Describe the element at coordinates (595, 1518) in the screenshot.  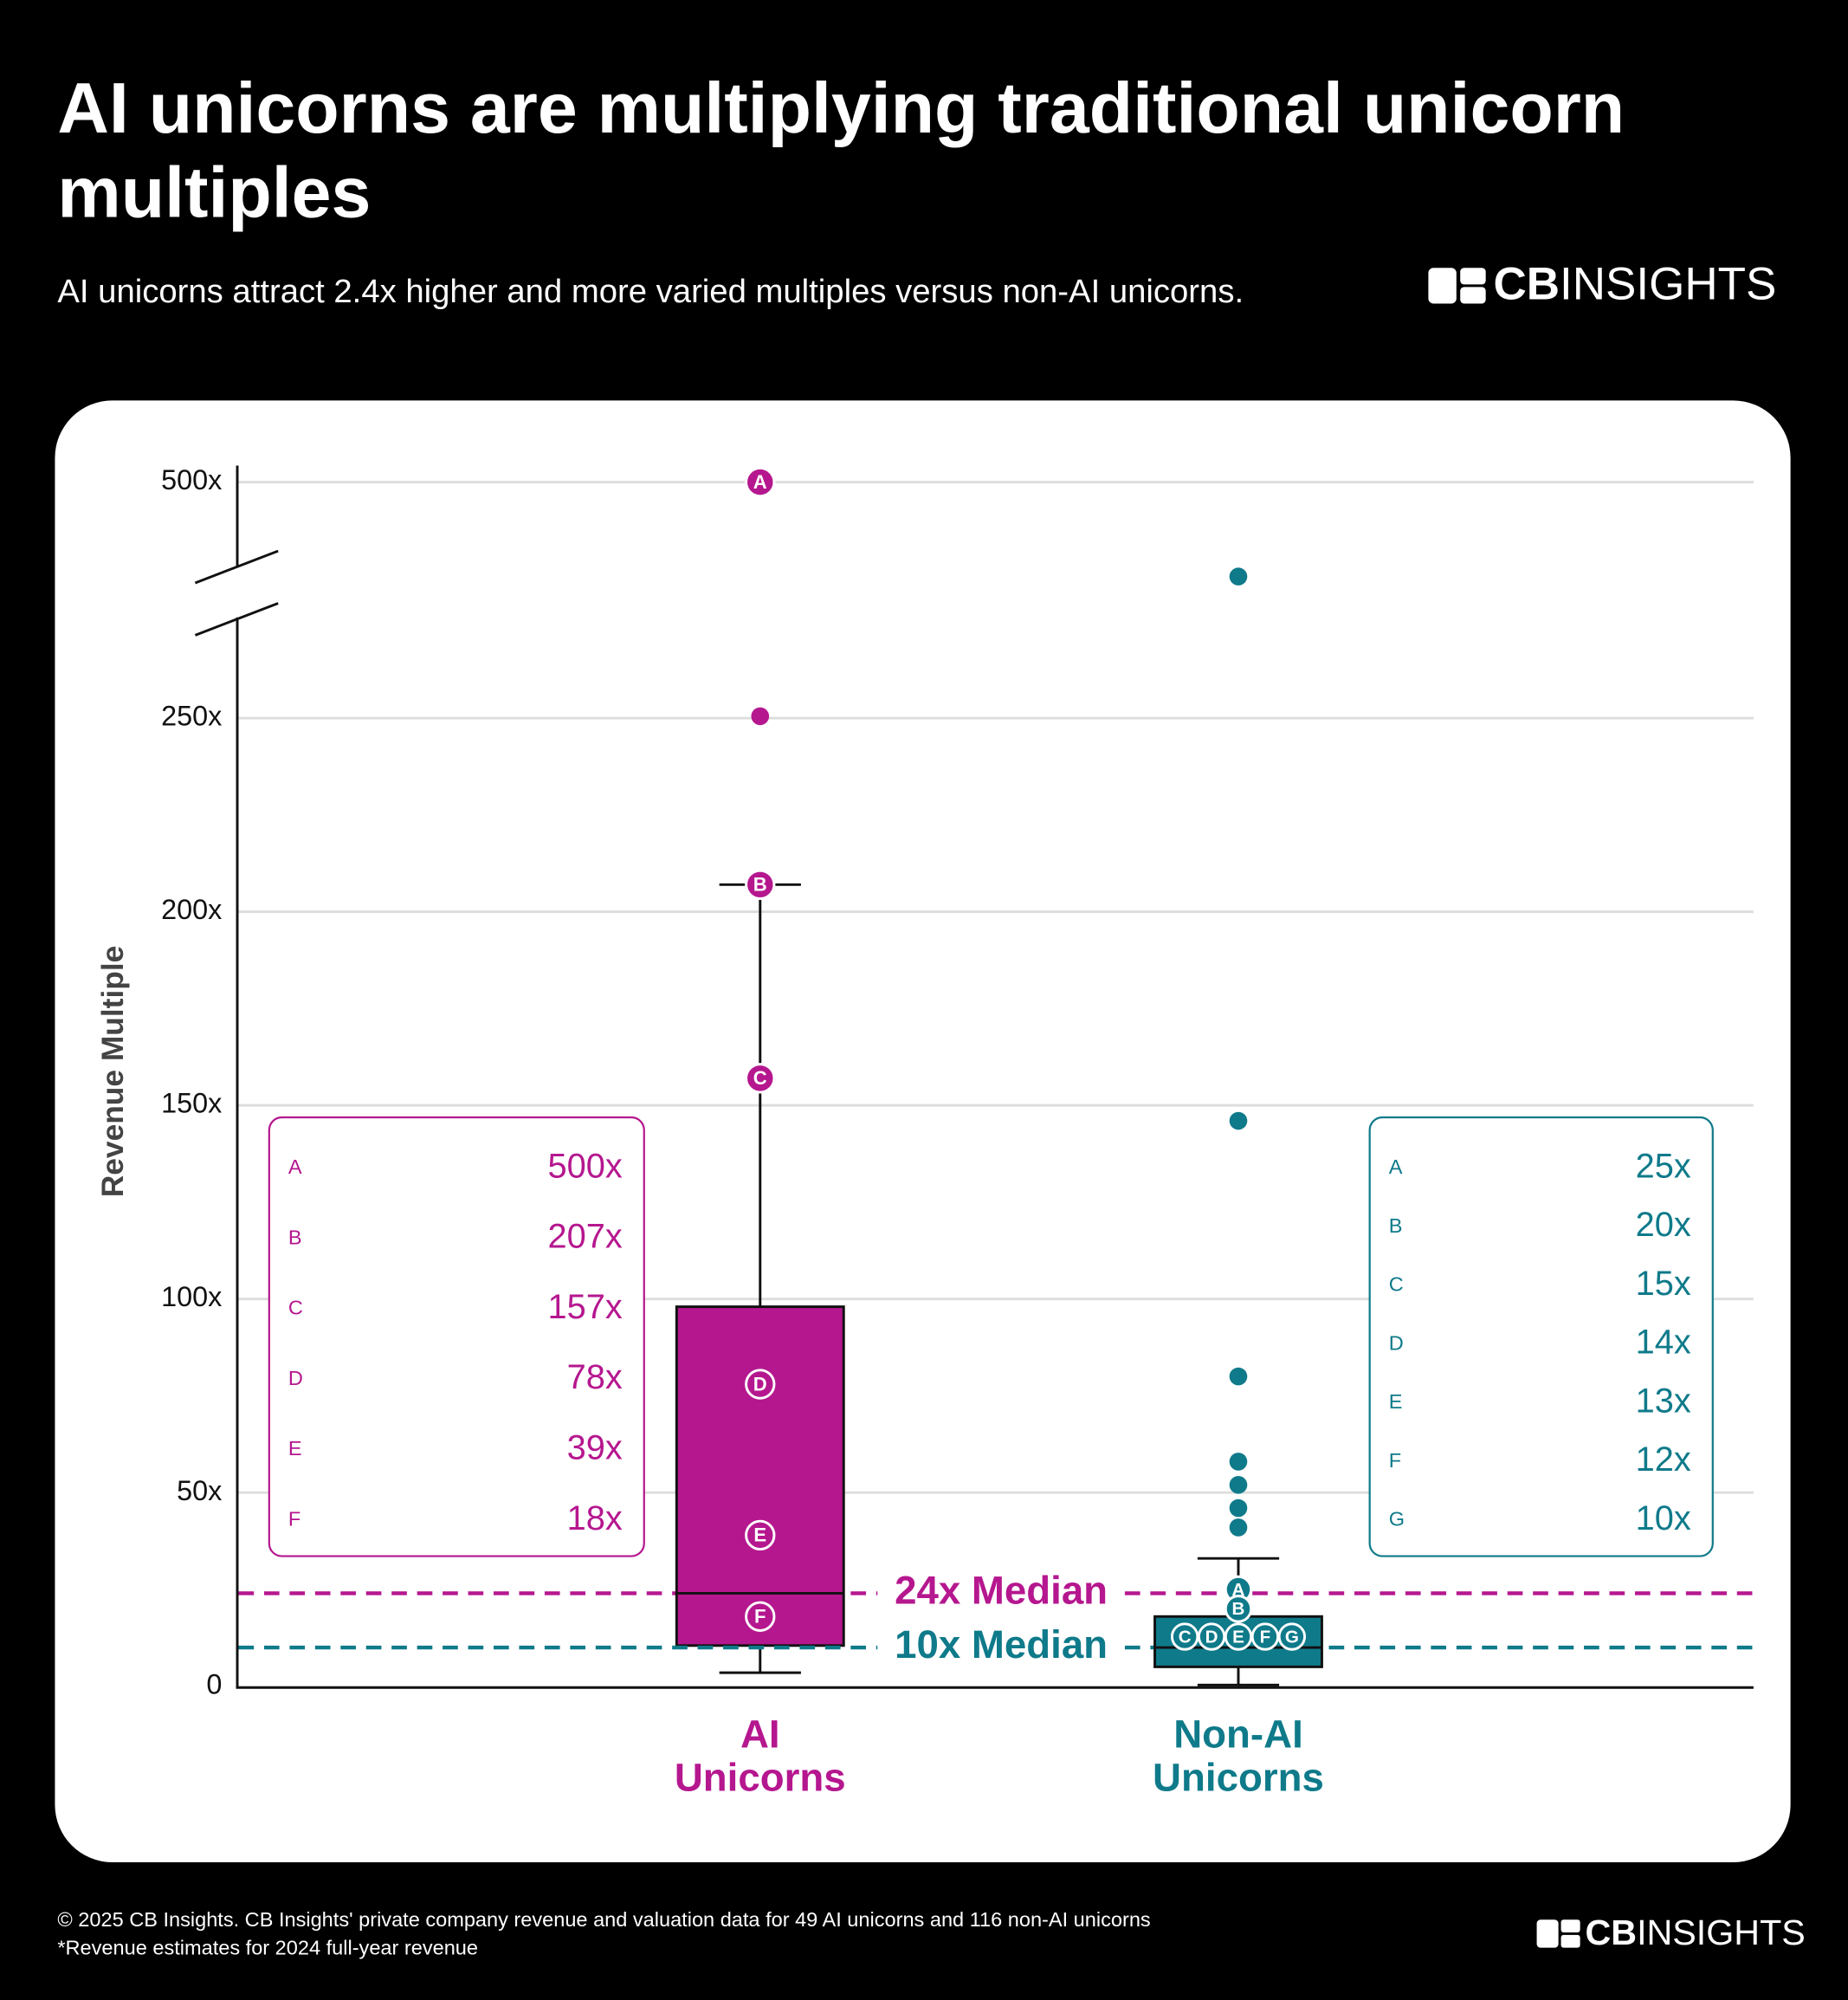
I see `highlight-table-value: 18x` at that location.